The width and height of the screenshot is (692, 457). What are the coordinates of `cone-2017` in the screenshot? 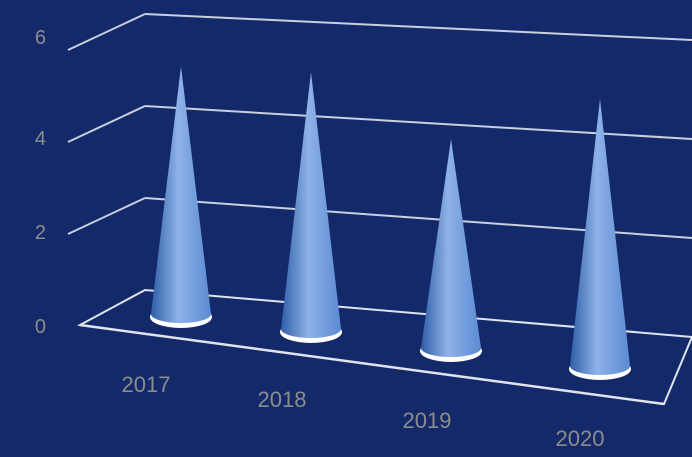 It's located at (181, 197).